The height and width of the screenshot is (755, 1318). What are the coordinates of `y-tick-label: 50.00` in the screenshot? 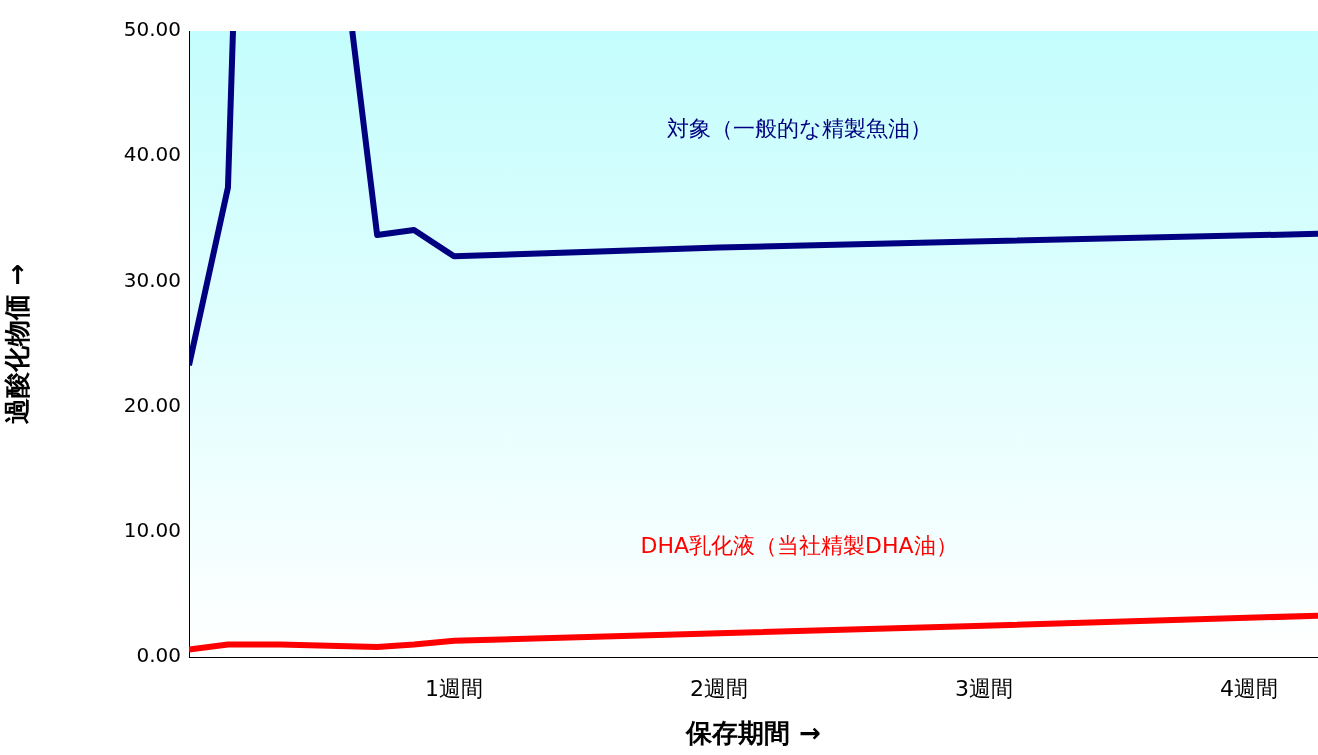 It's located at (152, 29).